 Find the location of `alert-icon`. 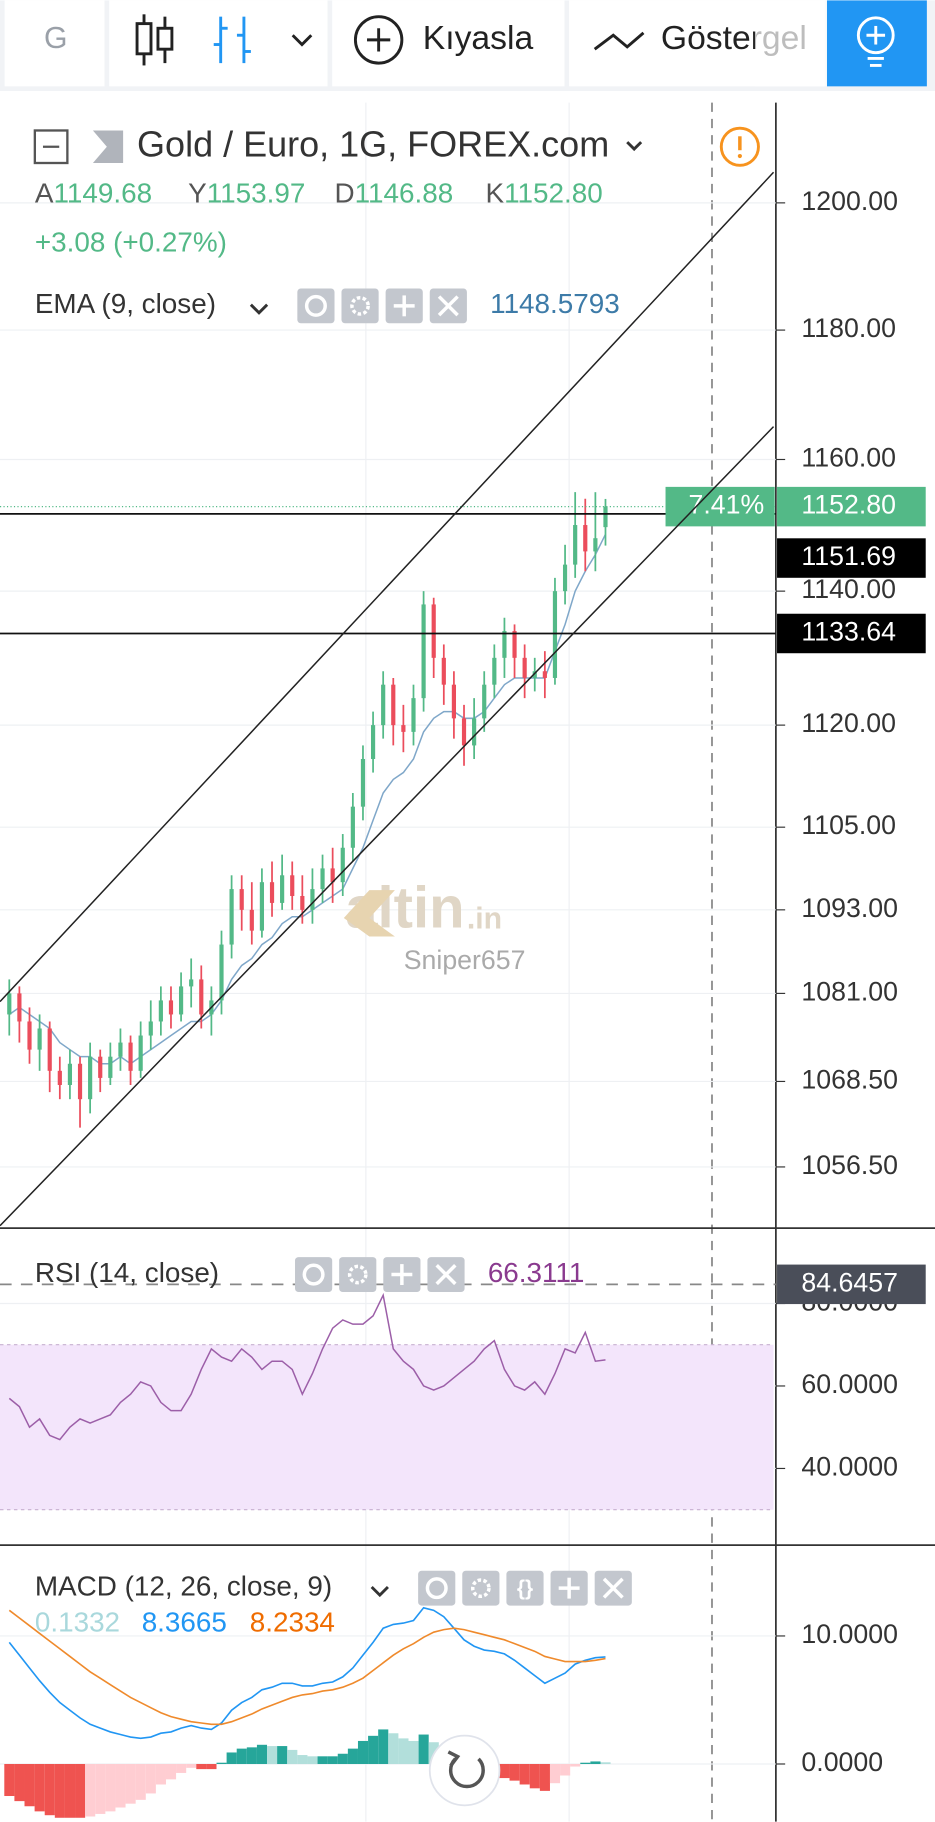

alert-icon is located at coordinates (739, 146).